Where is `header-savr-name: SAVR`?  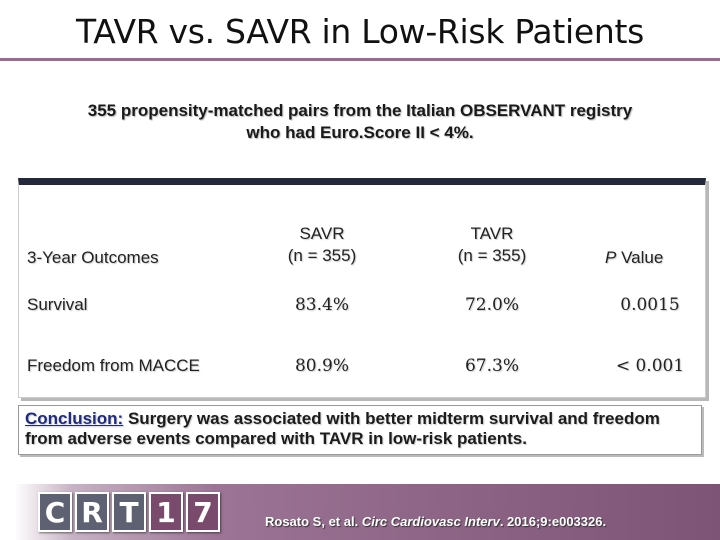 header-savr-name: SAVR is located at coordinates (322, 233).